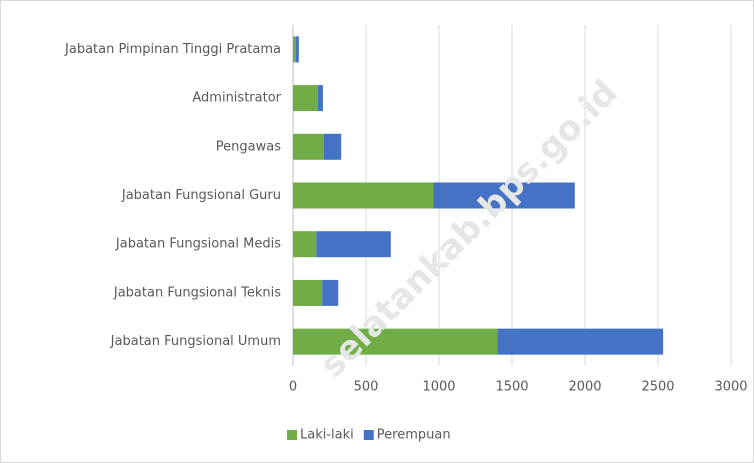  I want to click on y-tick-label: Jabatan Fungsional Teknis, so click(197, 292).